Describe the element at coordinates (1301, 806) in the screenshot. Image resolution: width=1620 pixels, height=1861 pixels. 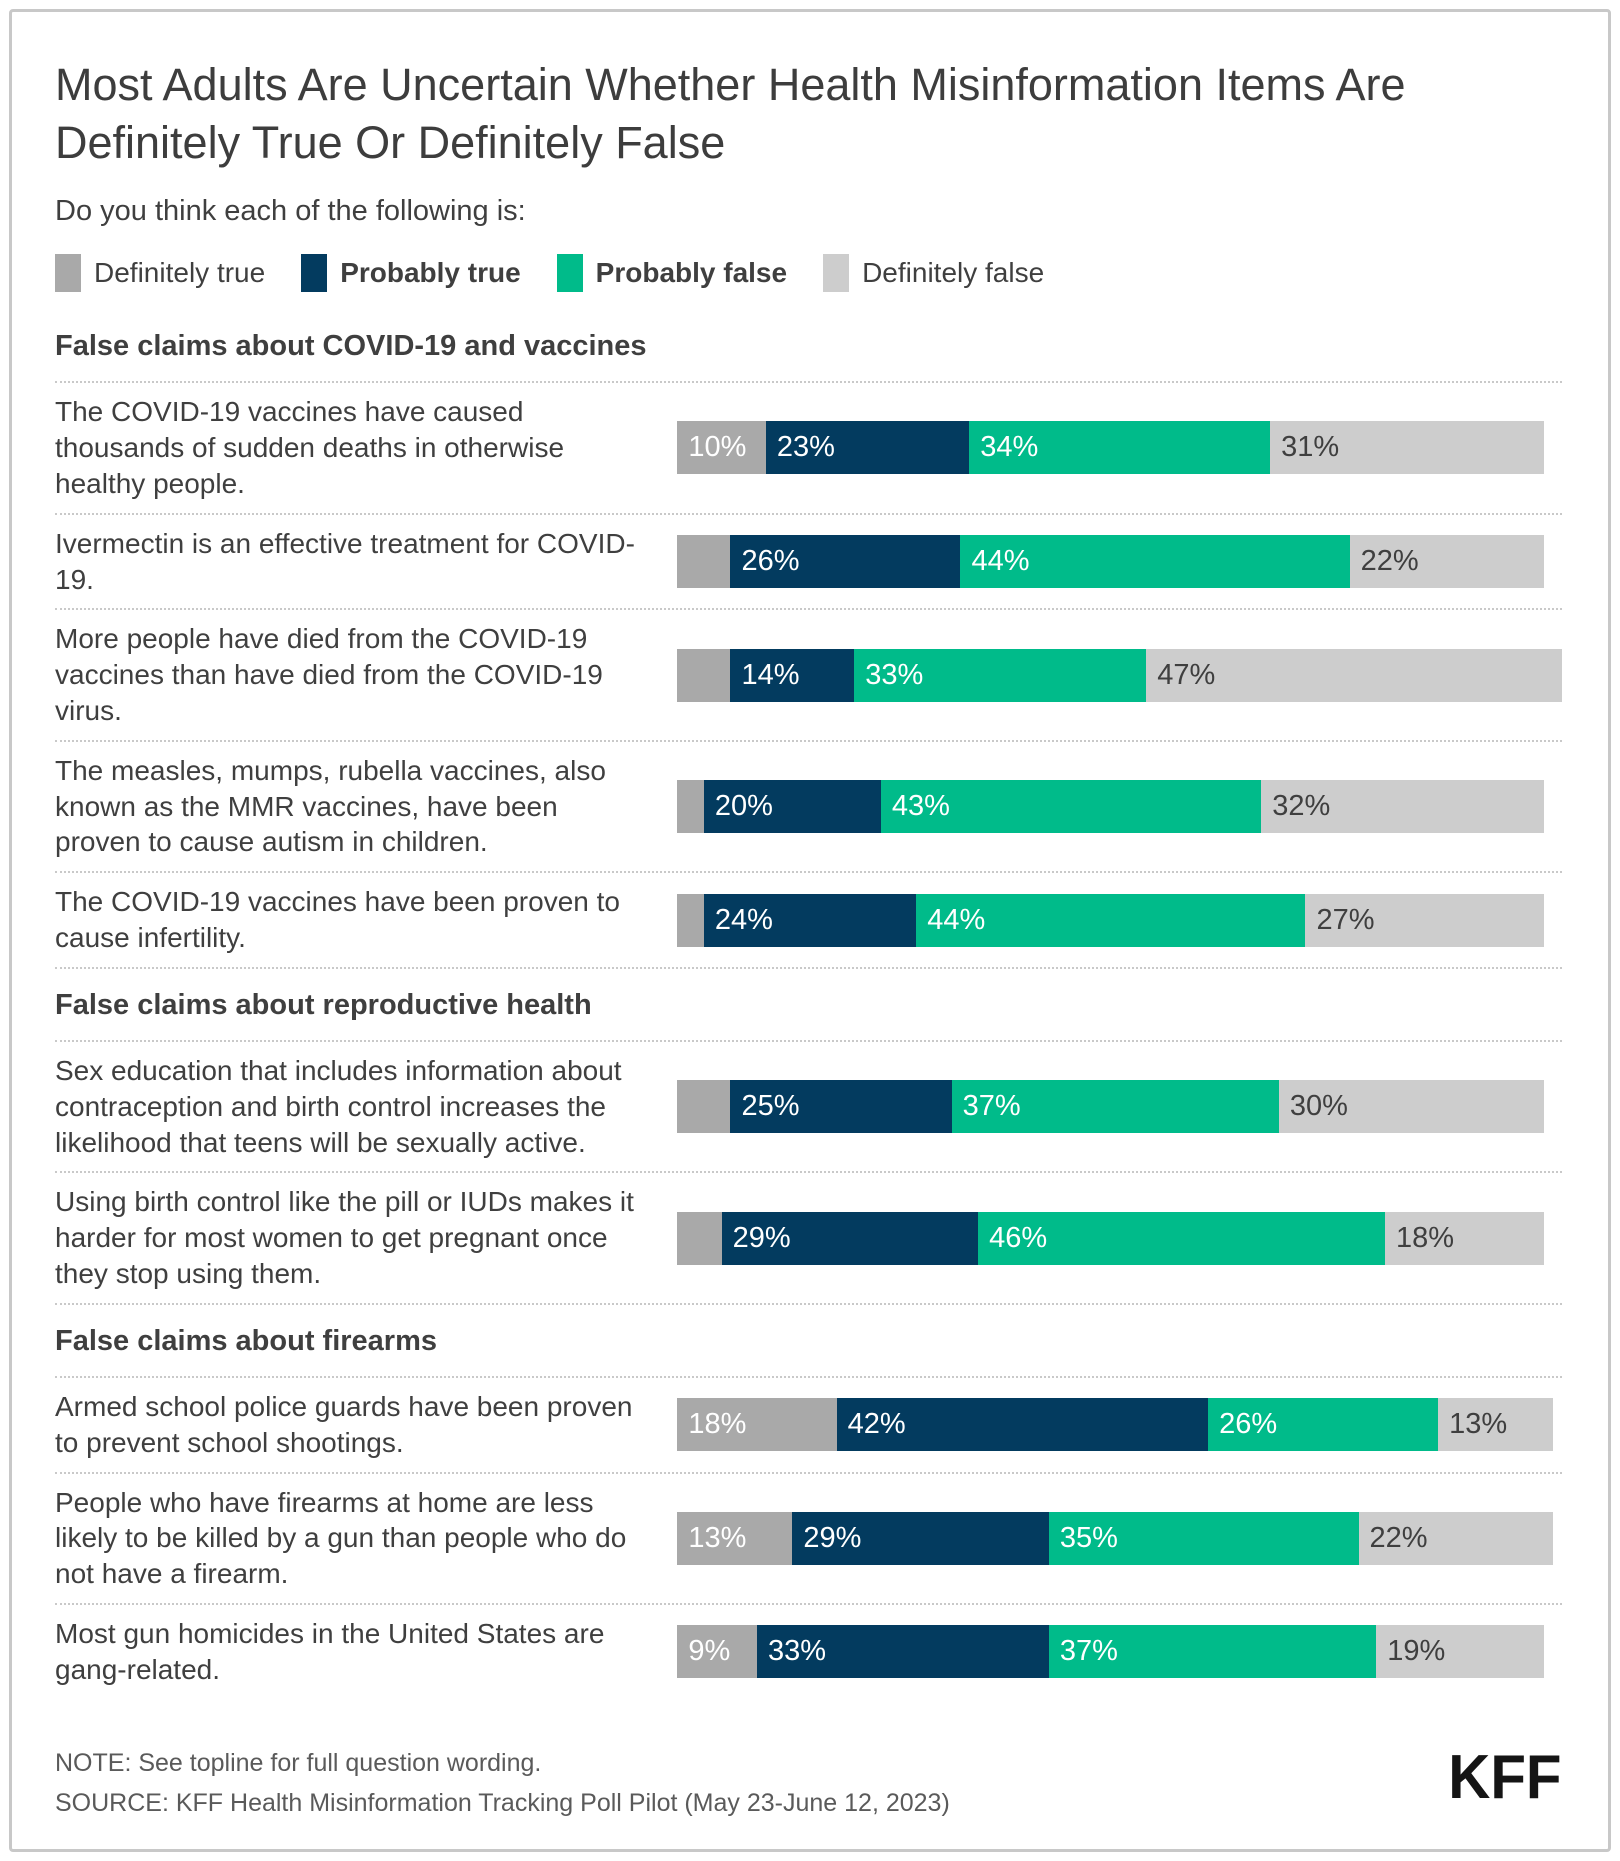
I see `bar-value-label: 32%` at that location.